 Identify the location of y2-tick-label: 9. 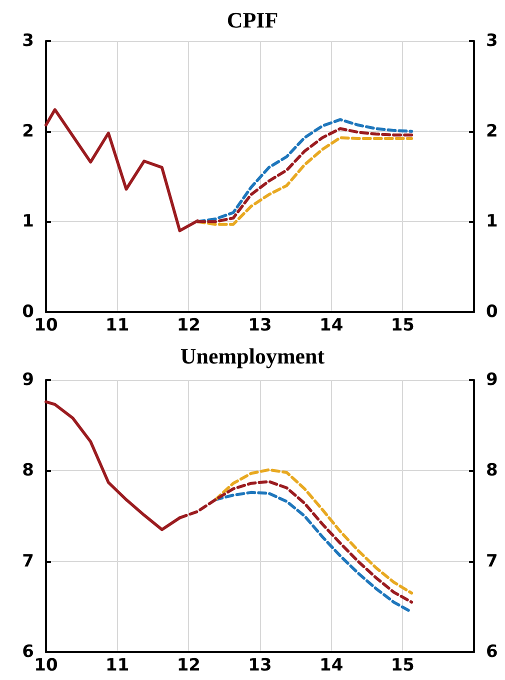
(492, 380).